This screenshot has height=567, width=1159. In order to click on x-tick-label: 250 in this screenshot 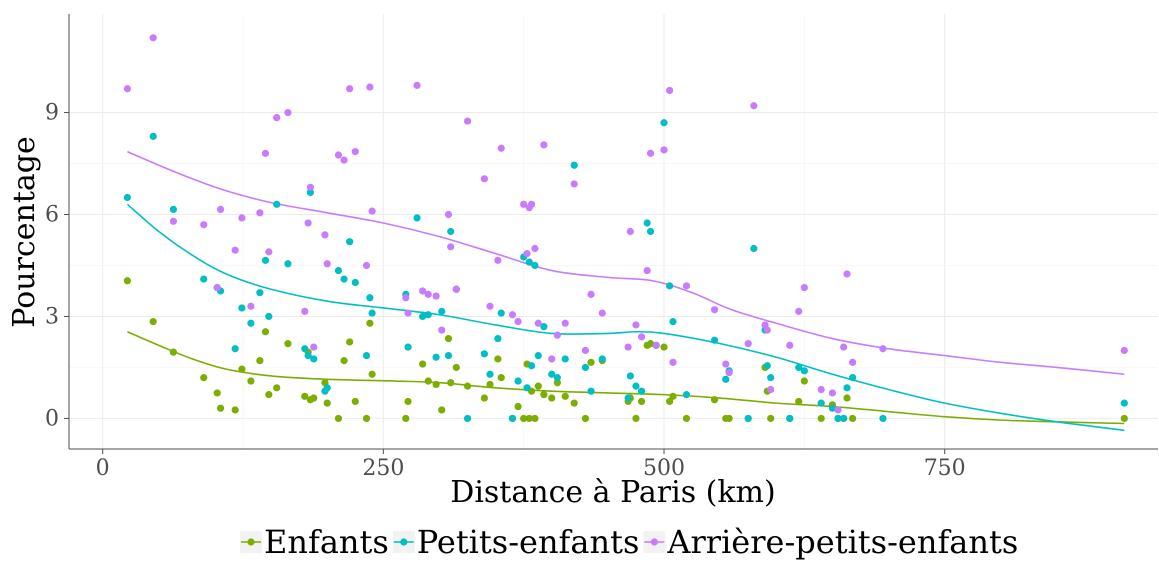, I will do `click(383, 468)`.